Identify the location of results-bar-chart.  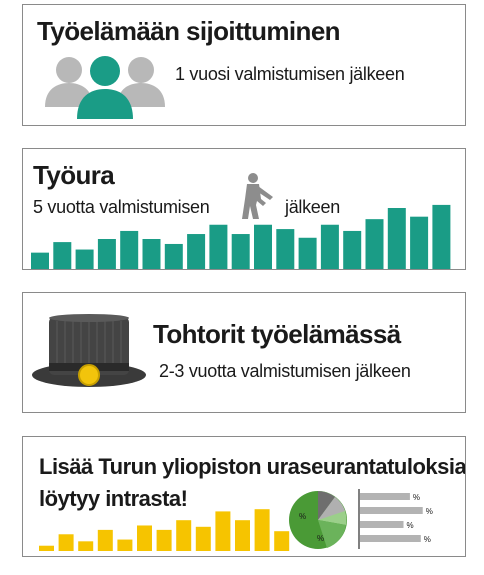
(164, 530).